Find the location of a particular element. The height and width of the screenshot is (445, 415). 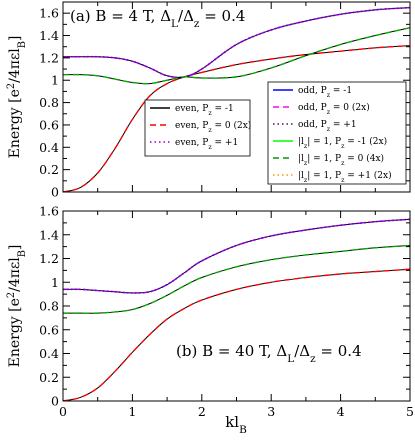

legend-entry: odd, Pz = 0 (2x) is located at coordinates (334, 109).